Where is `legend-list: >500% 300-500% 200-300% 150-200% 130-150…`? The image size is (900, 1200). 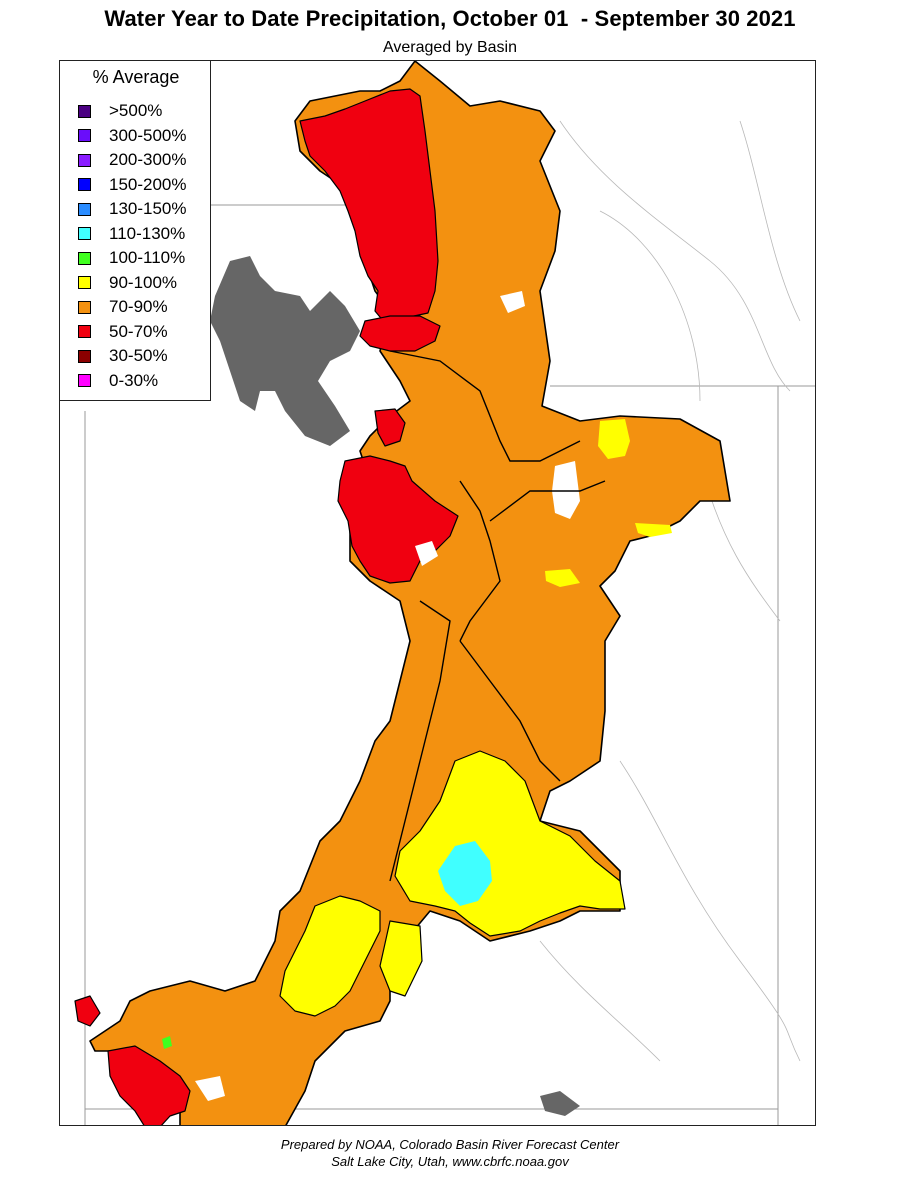
legend-list: >500% 300-500% 200-300% 150-200% 130-150… is located at coordinates (132, 246).